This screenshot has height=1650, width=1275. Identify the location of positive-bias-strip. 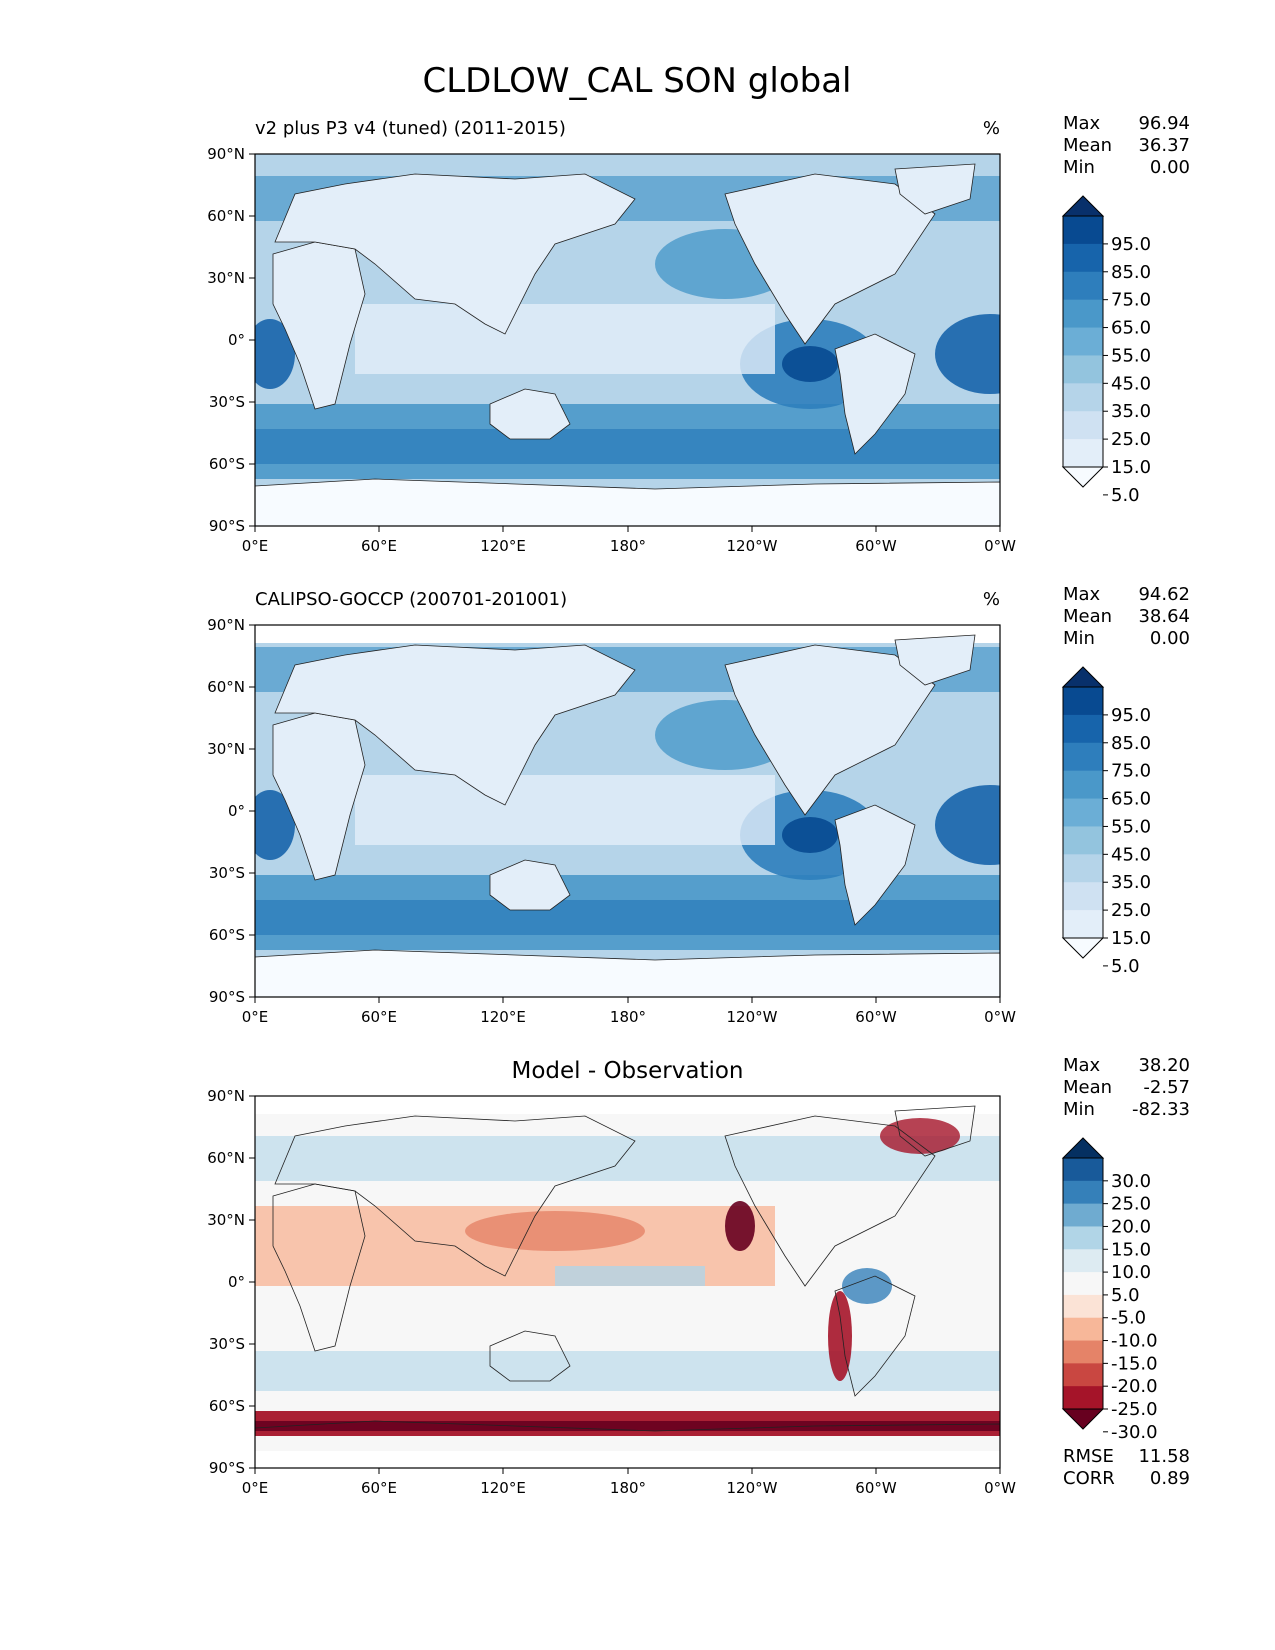
(630, 1276).